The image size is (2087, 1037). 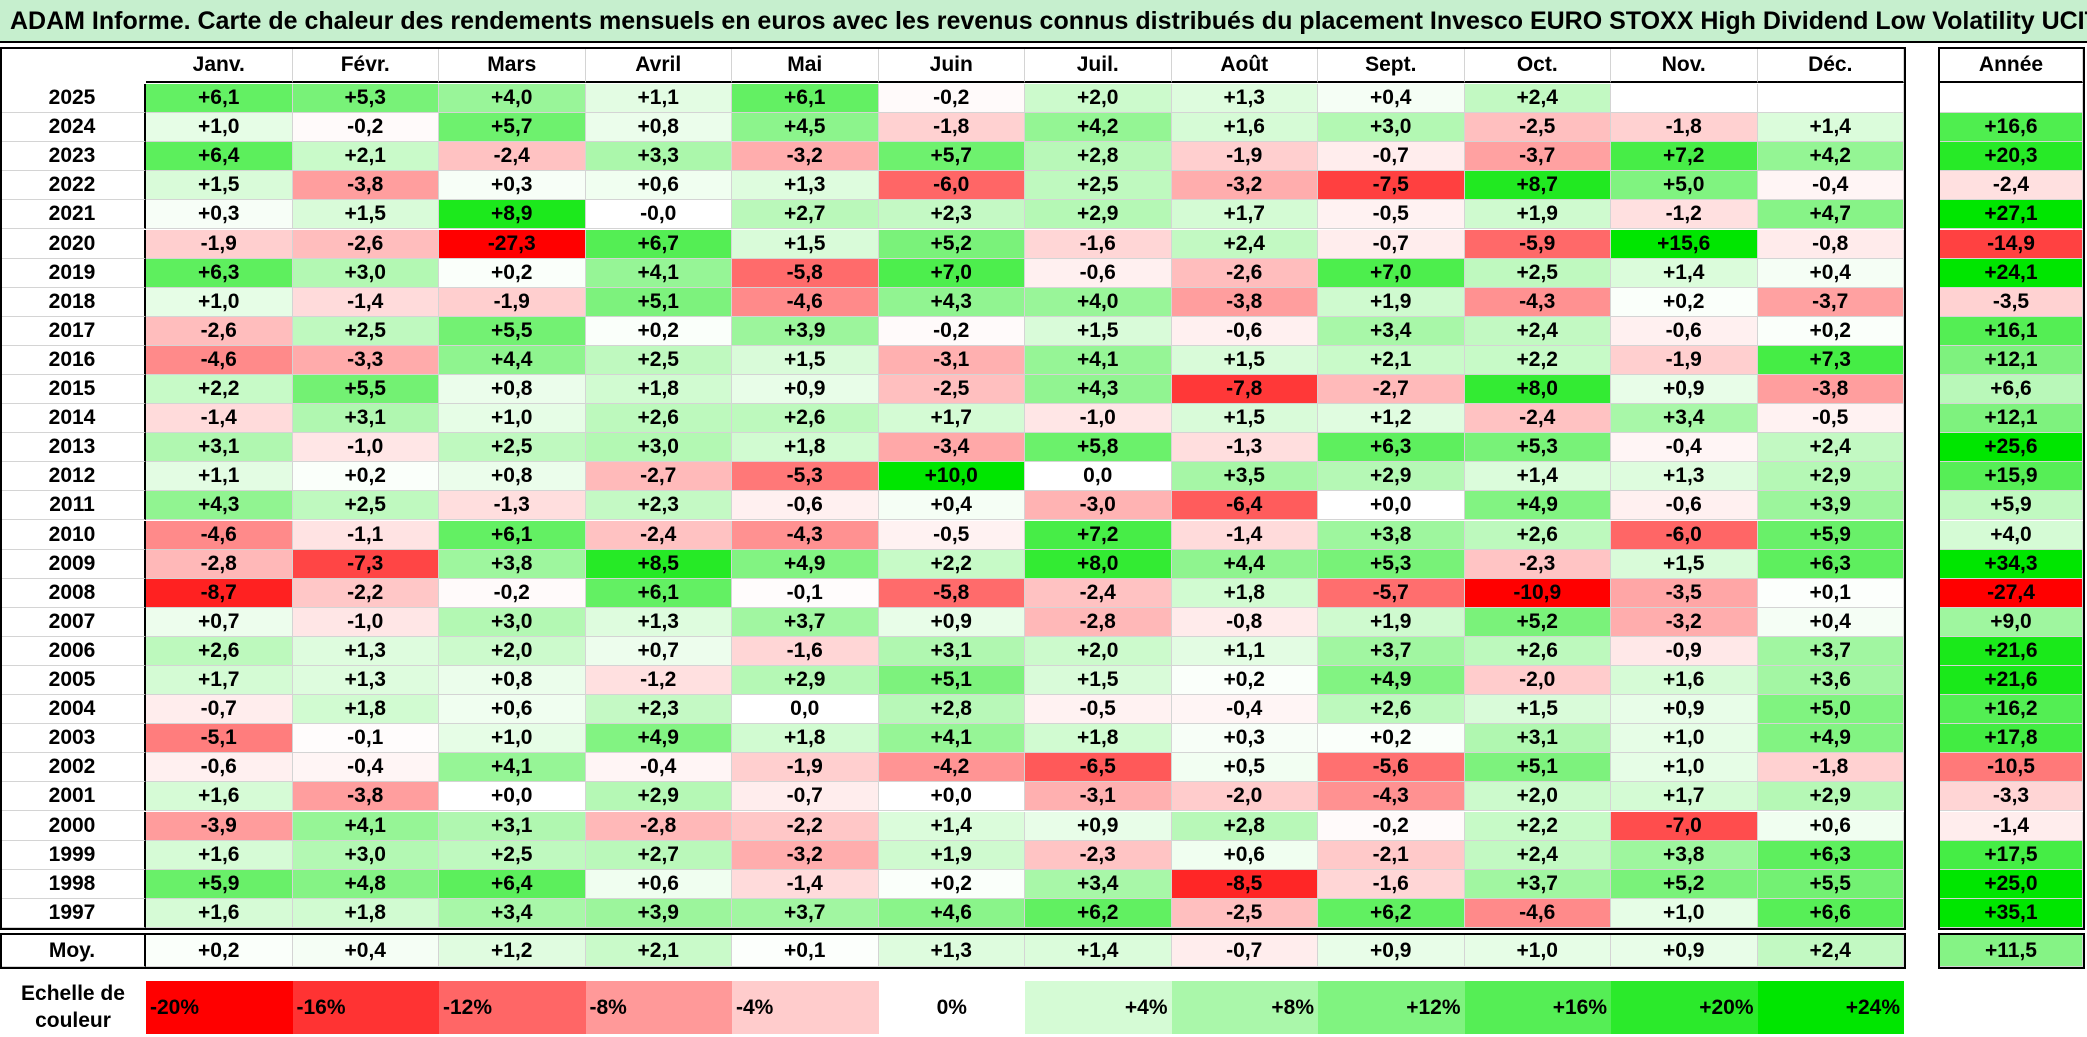 What do you see at coordinates (951, 157) in the screenshot?
I see `heatmap-cell: +5,7` at bounding box center [951, 157].